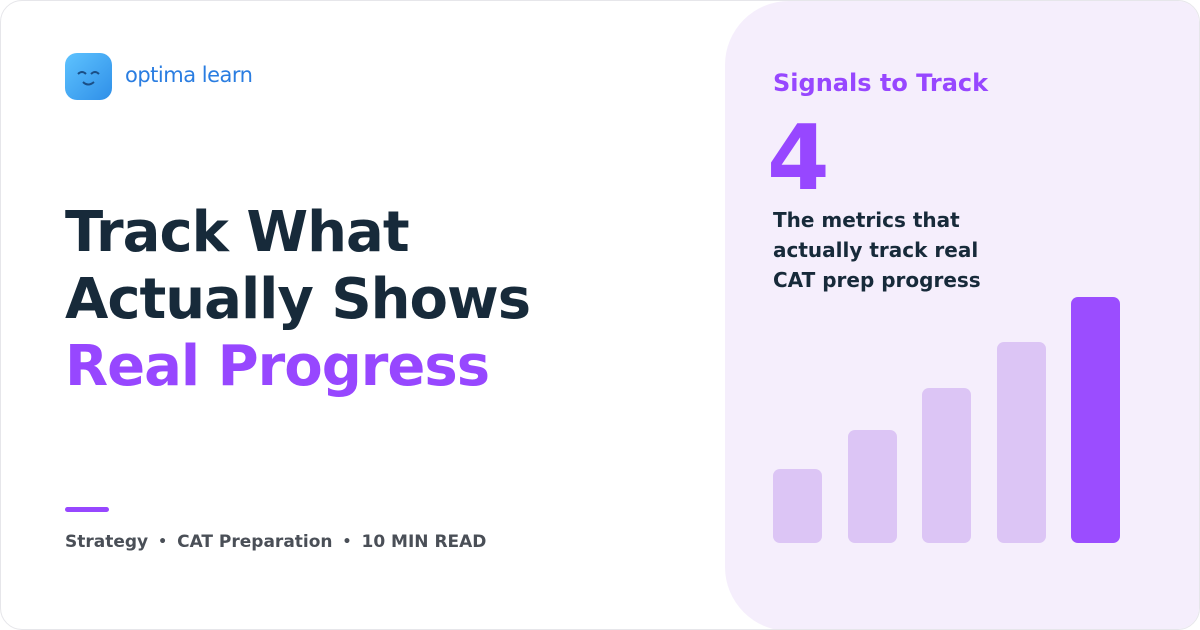 This screenshot has width=1200, height=630. Describe the element at coordinates (255, 542) in the screenshot. I see `meta-tag: CAT Preparation` at that location.